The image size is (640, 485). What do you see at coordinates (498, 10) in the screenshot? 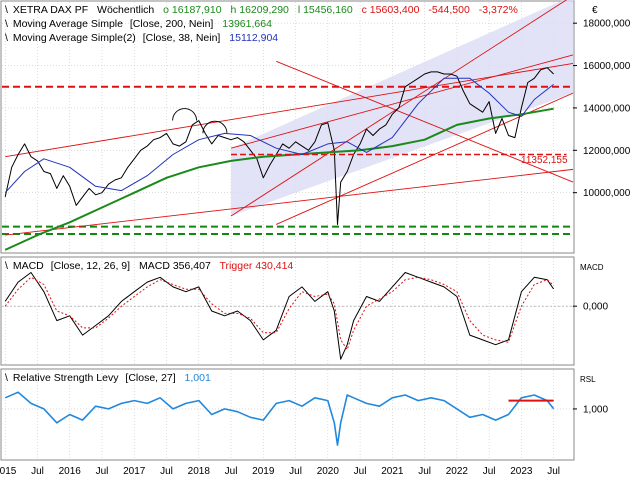
I see `legend-change-pct: -3,372%` at bounding box center [498, 10].